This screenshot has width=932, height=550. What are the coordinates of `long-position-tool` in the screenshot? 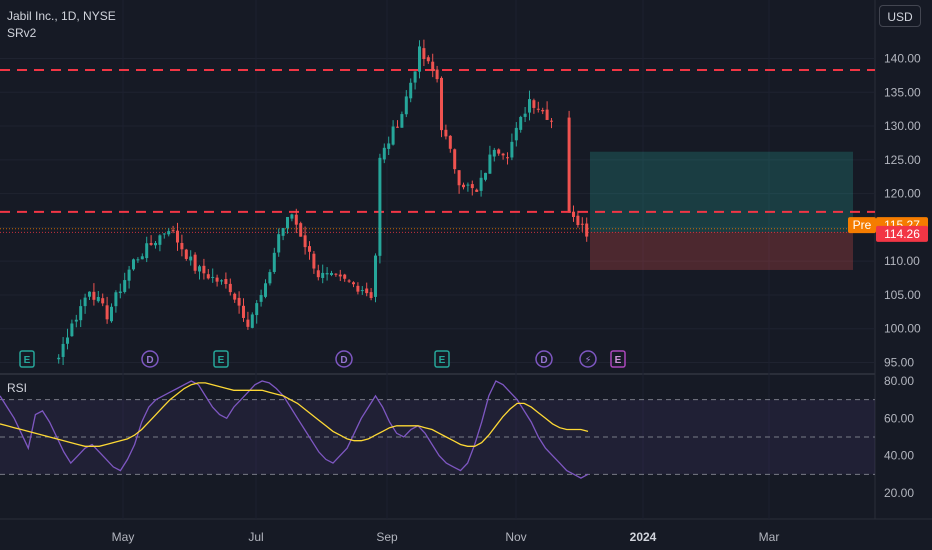 It's located at (721, 210).